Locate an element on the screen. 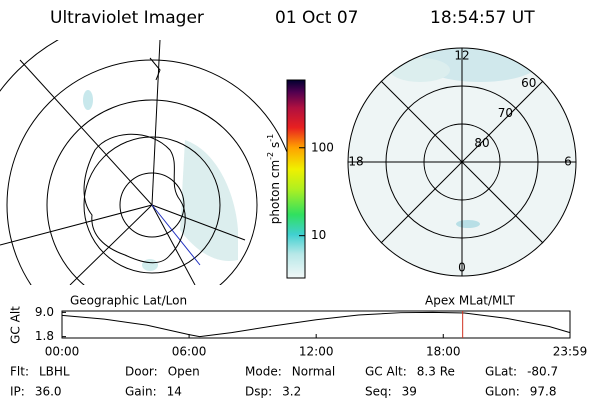 The height and width of the screenshot is (400, 600). lat-ring is located at coordinates (462, 162).